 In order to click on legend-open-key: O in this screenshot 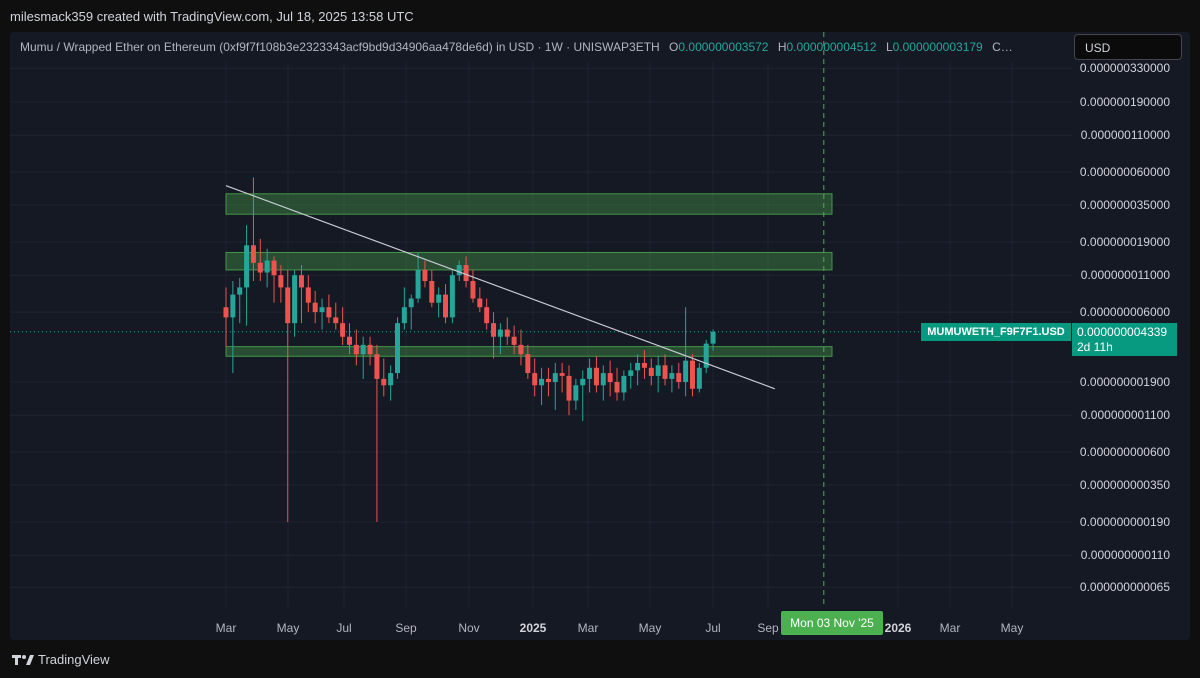, I will do `click(674, 47)`.